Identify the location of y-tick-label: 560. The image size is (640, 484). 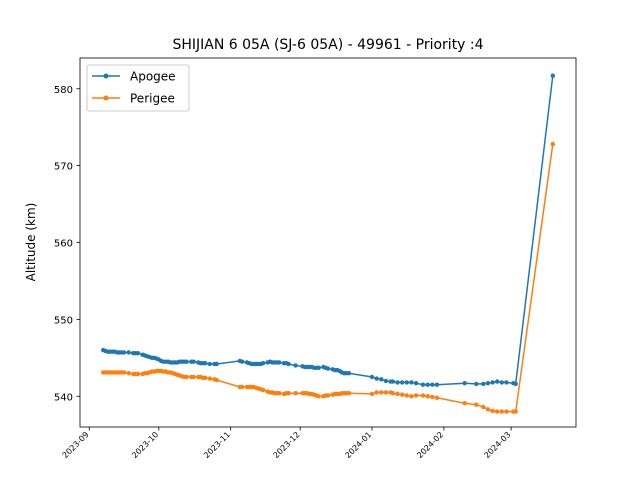
(63, 244).